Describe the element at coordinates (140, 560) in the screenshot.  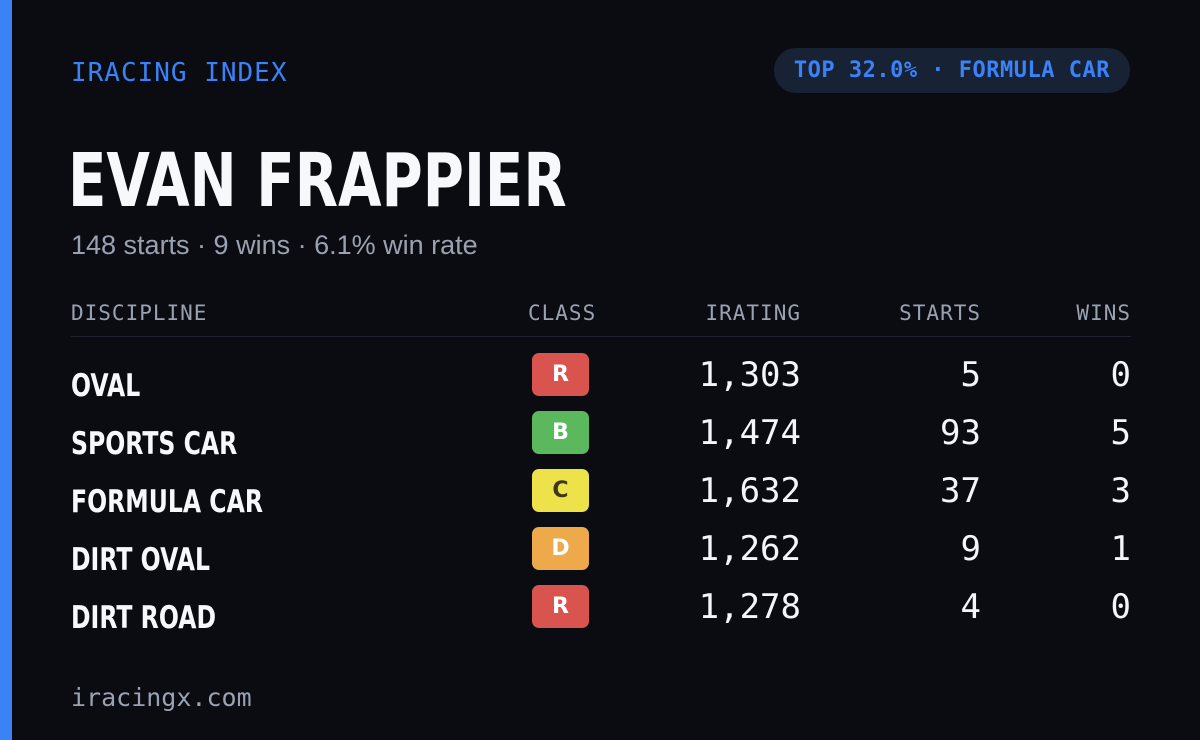
I see `discipline-cell: DIRT OVAL` at that location.